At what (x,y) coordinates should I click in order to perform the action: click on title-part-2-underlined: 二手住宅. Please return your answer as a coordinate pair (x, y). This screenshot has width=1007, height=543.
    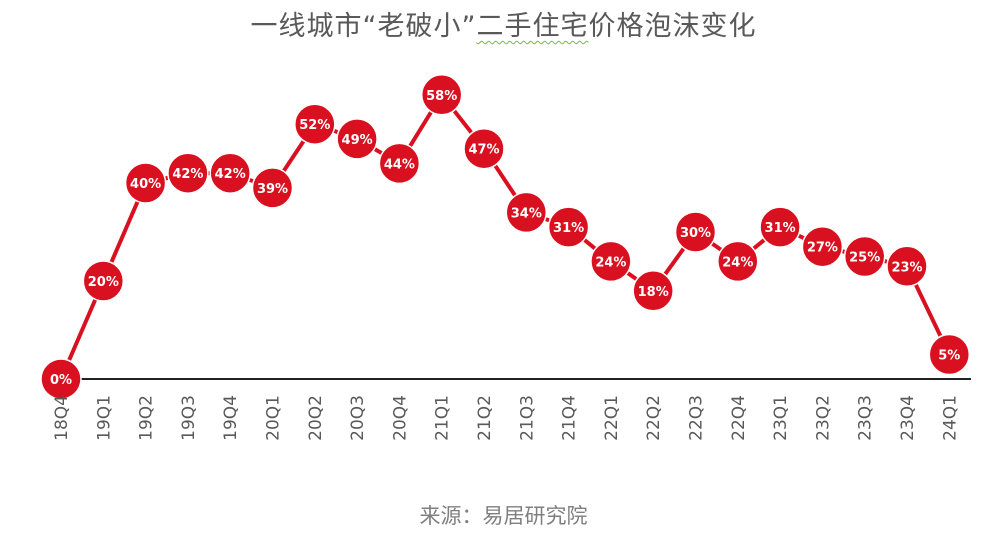
    Looking at the image, I should click on (532, 26).